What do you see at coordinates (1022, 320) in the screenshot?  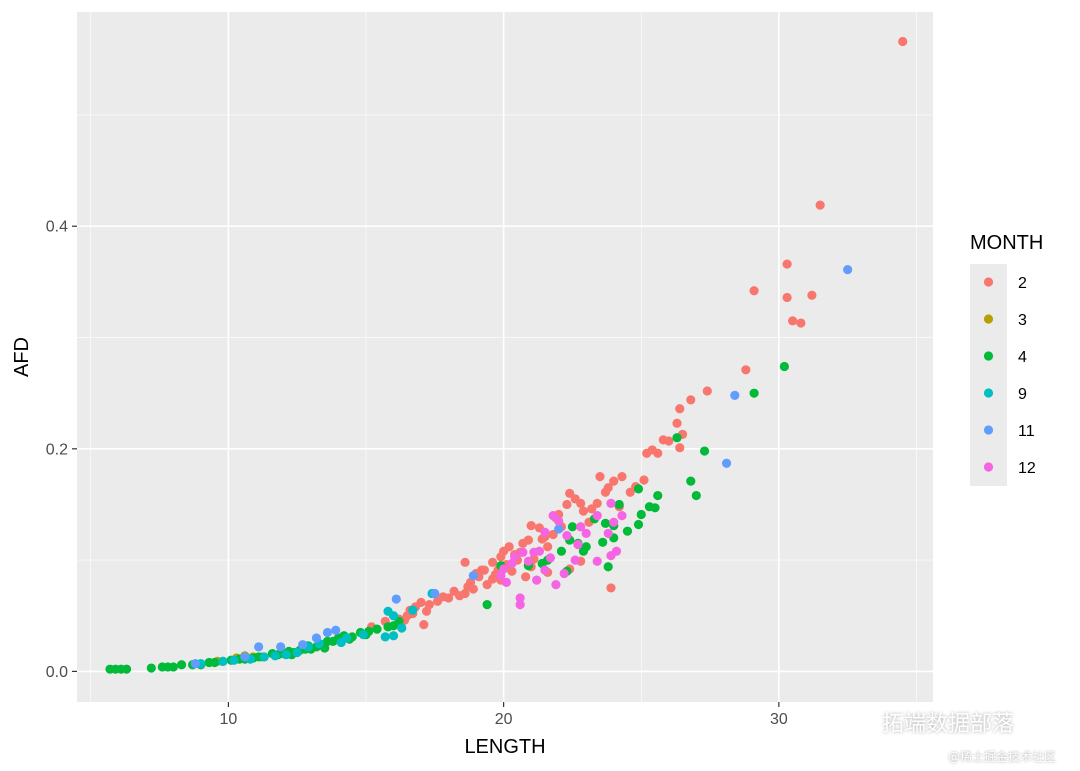 I see `legend-label: 3` at bounding box center [1022, 320].